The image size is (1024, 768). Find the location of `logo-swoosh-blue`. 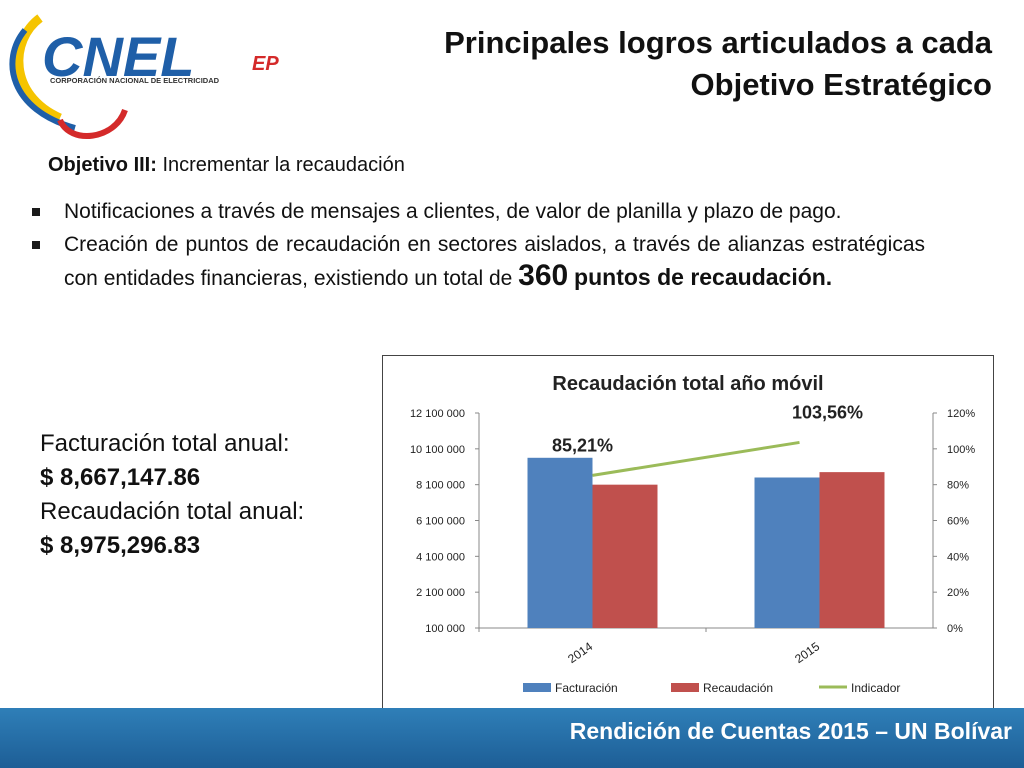

logo-swoosh-blue is located at coordinates (42, 79).